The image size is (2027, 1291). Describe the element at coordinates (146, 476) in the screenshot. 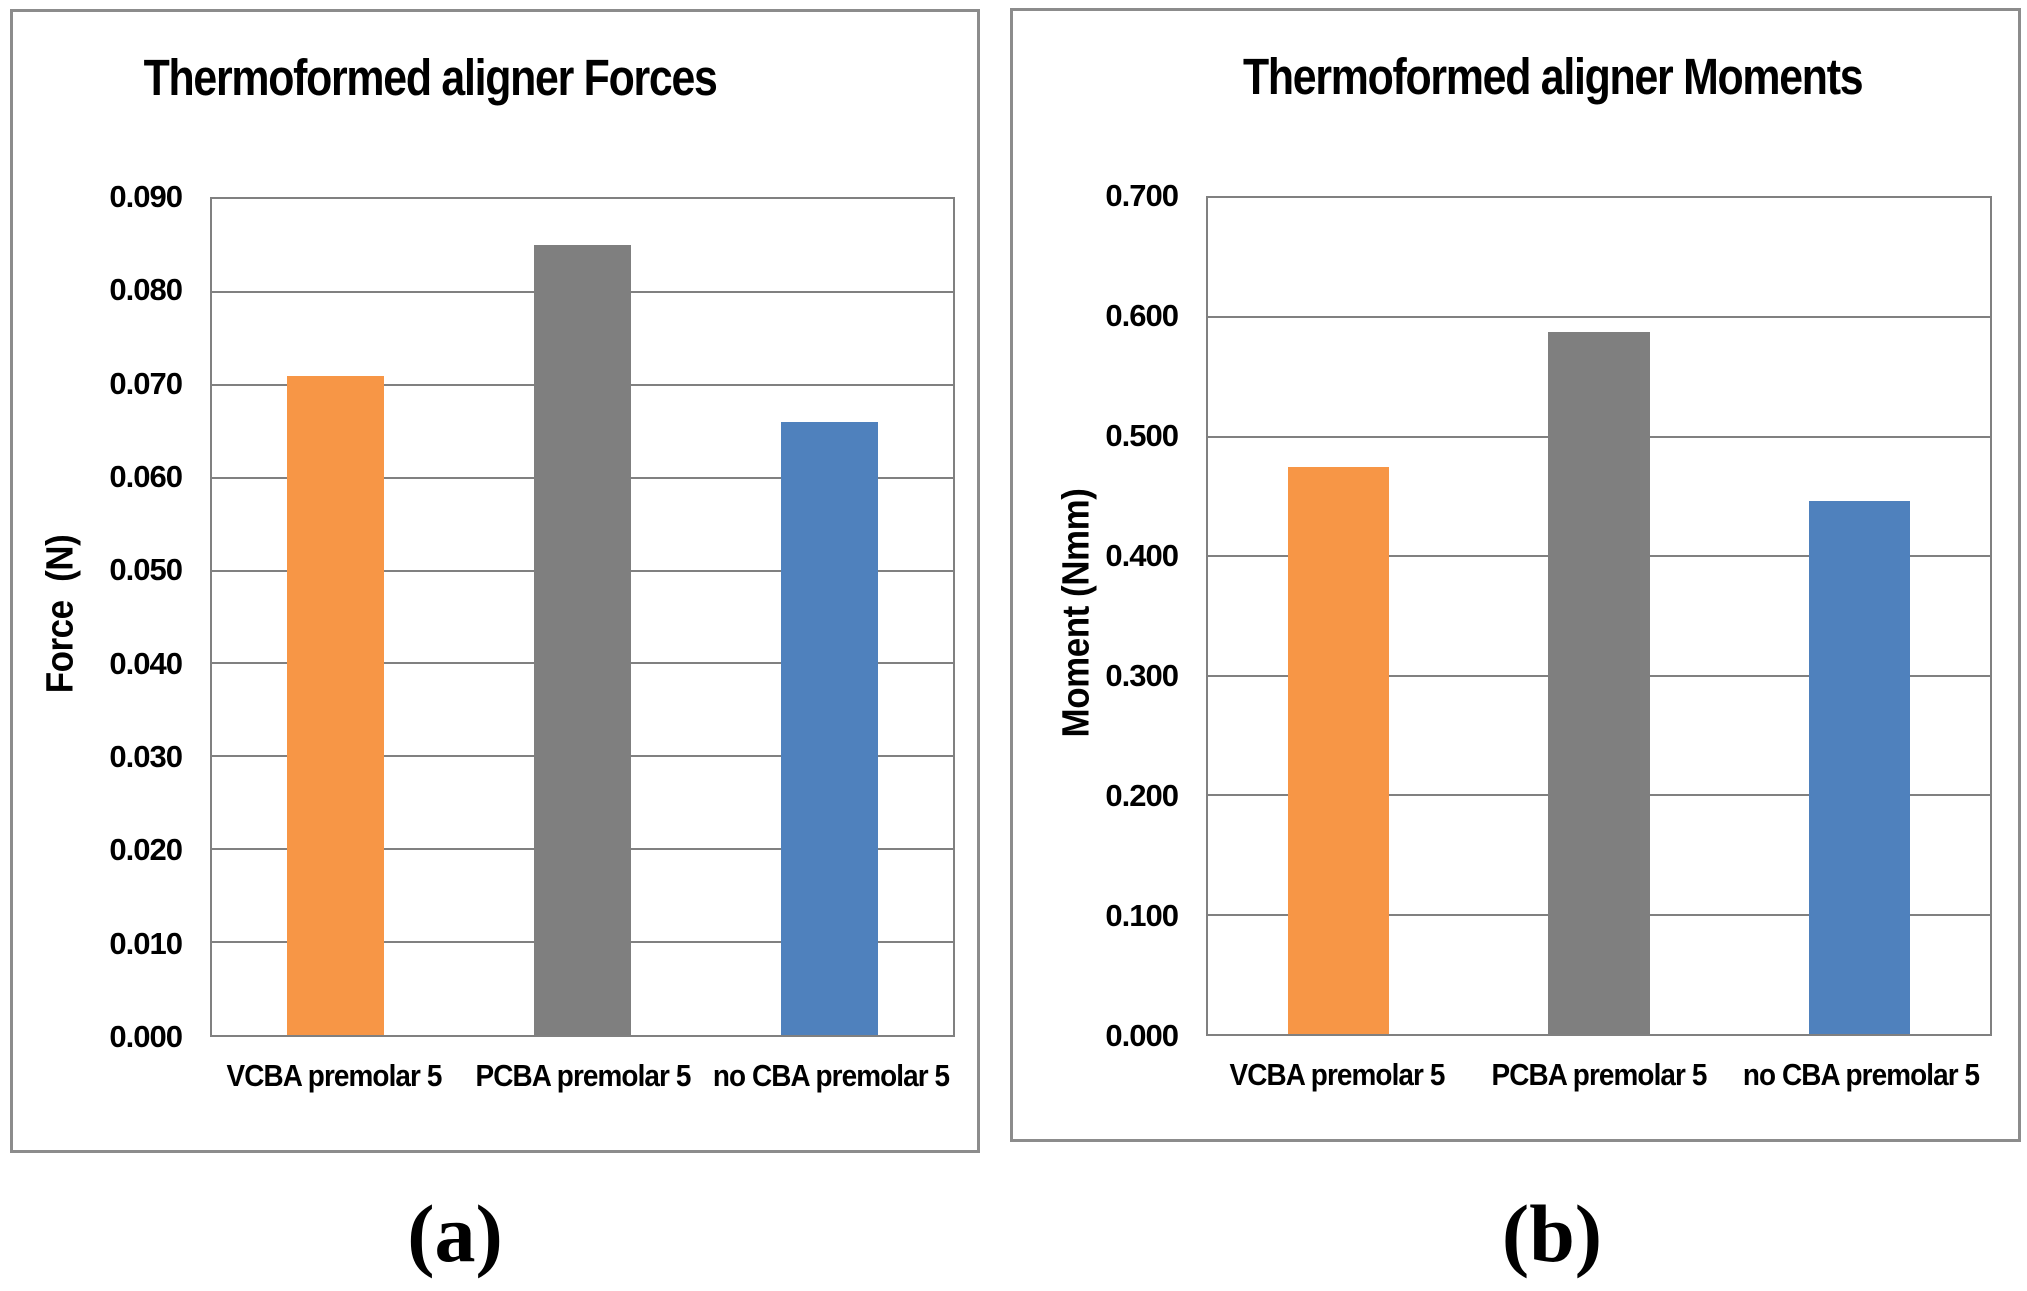

I see `y-tick-label: 0.060` at that location.